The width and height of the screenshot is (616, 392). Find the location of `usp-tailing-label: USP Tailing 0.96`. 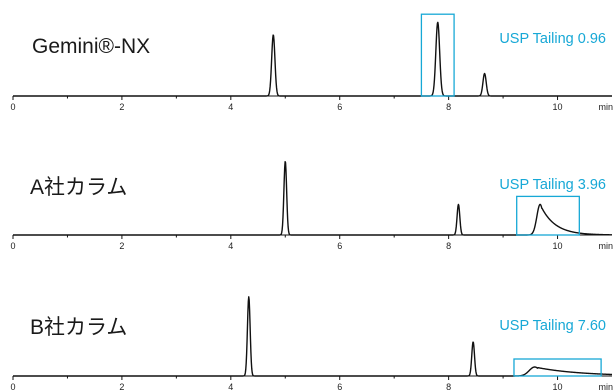

usp-tailing-label: USP Tailing 0.96 is located at coordinates (552, 39).